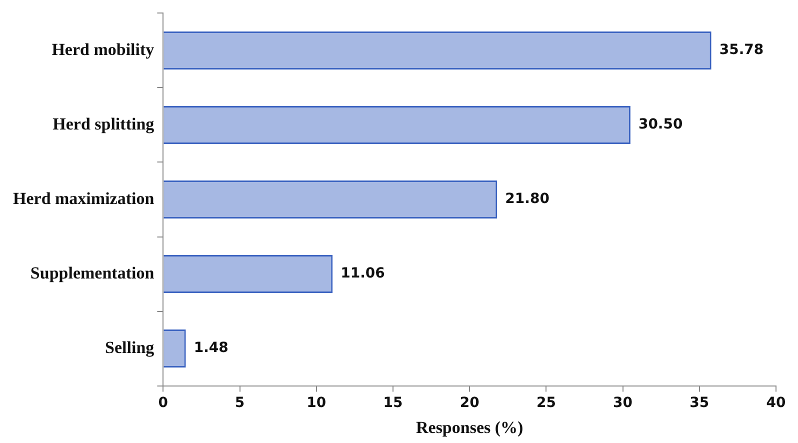 The height and width of the screenshot is (443, 798). What do you see at coordinates (393, 402) in the screenshot?
I see `x-tick-label: 15` at bounding box center [393, 402].